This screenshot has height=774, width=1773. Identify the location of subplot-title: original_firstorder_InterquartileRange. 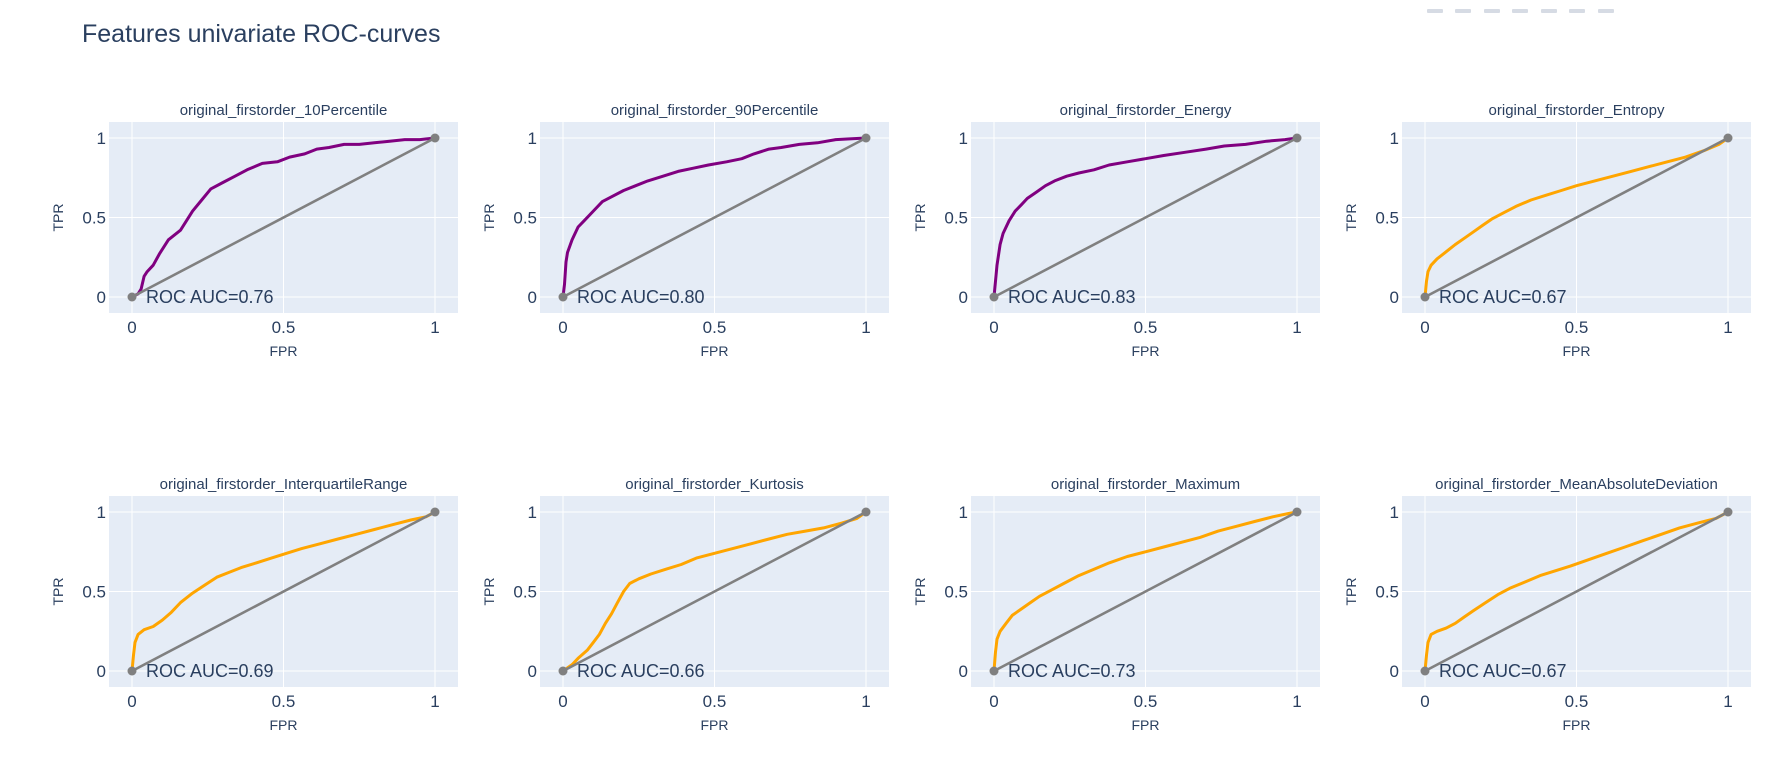
(284, 484).